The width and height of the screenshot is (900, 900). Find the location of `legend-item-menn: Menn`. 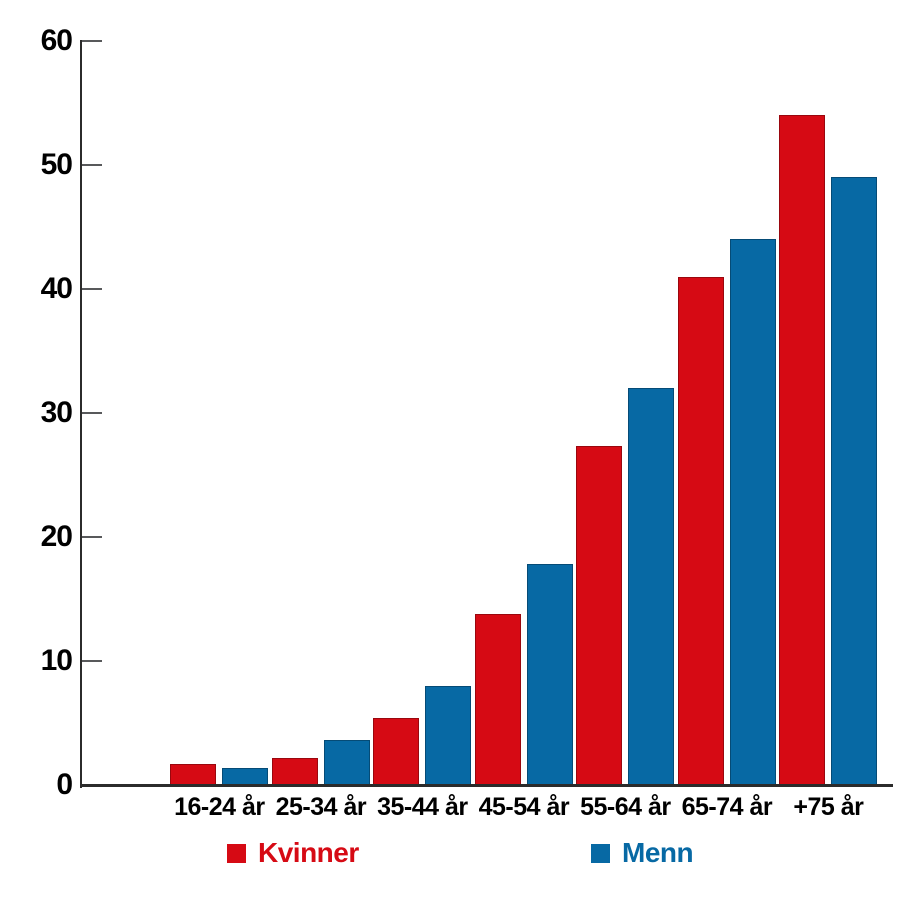

legend-item-menn: Menn is located at coordinates (642, 853).